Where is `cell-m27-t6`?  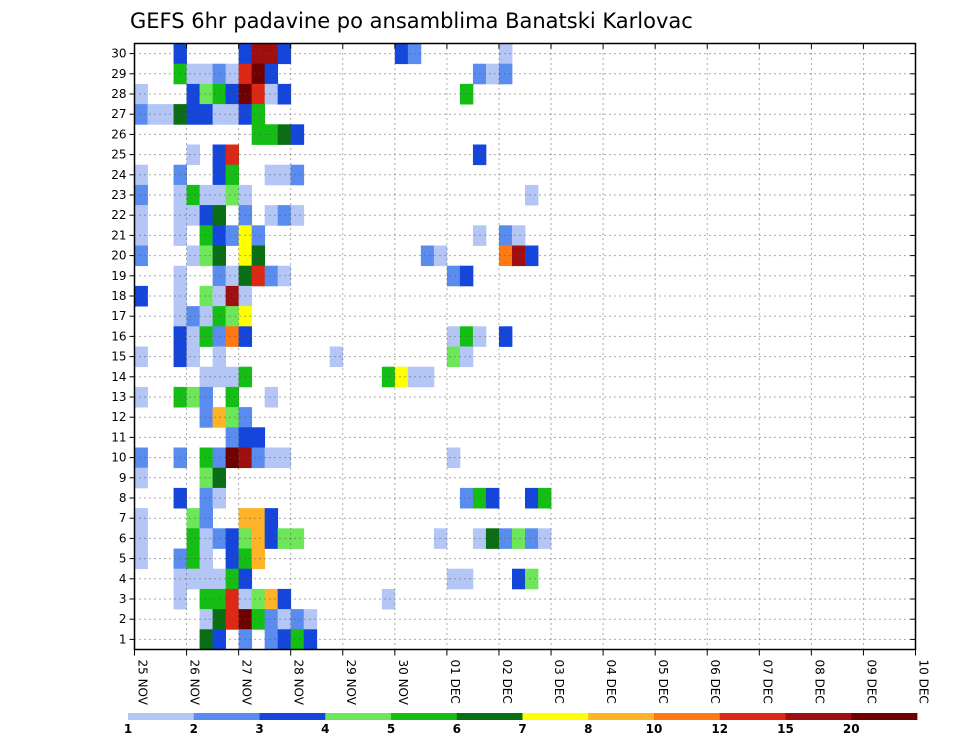 cell-m27-t6 is located at coordinates (219, 114).